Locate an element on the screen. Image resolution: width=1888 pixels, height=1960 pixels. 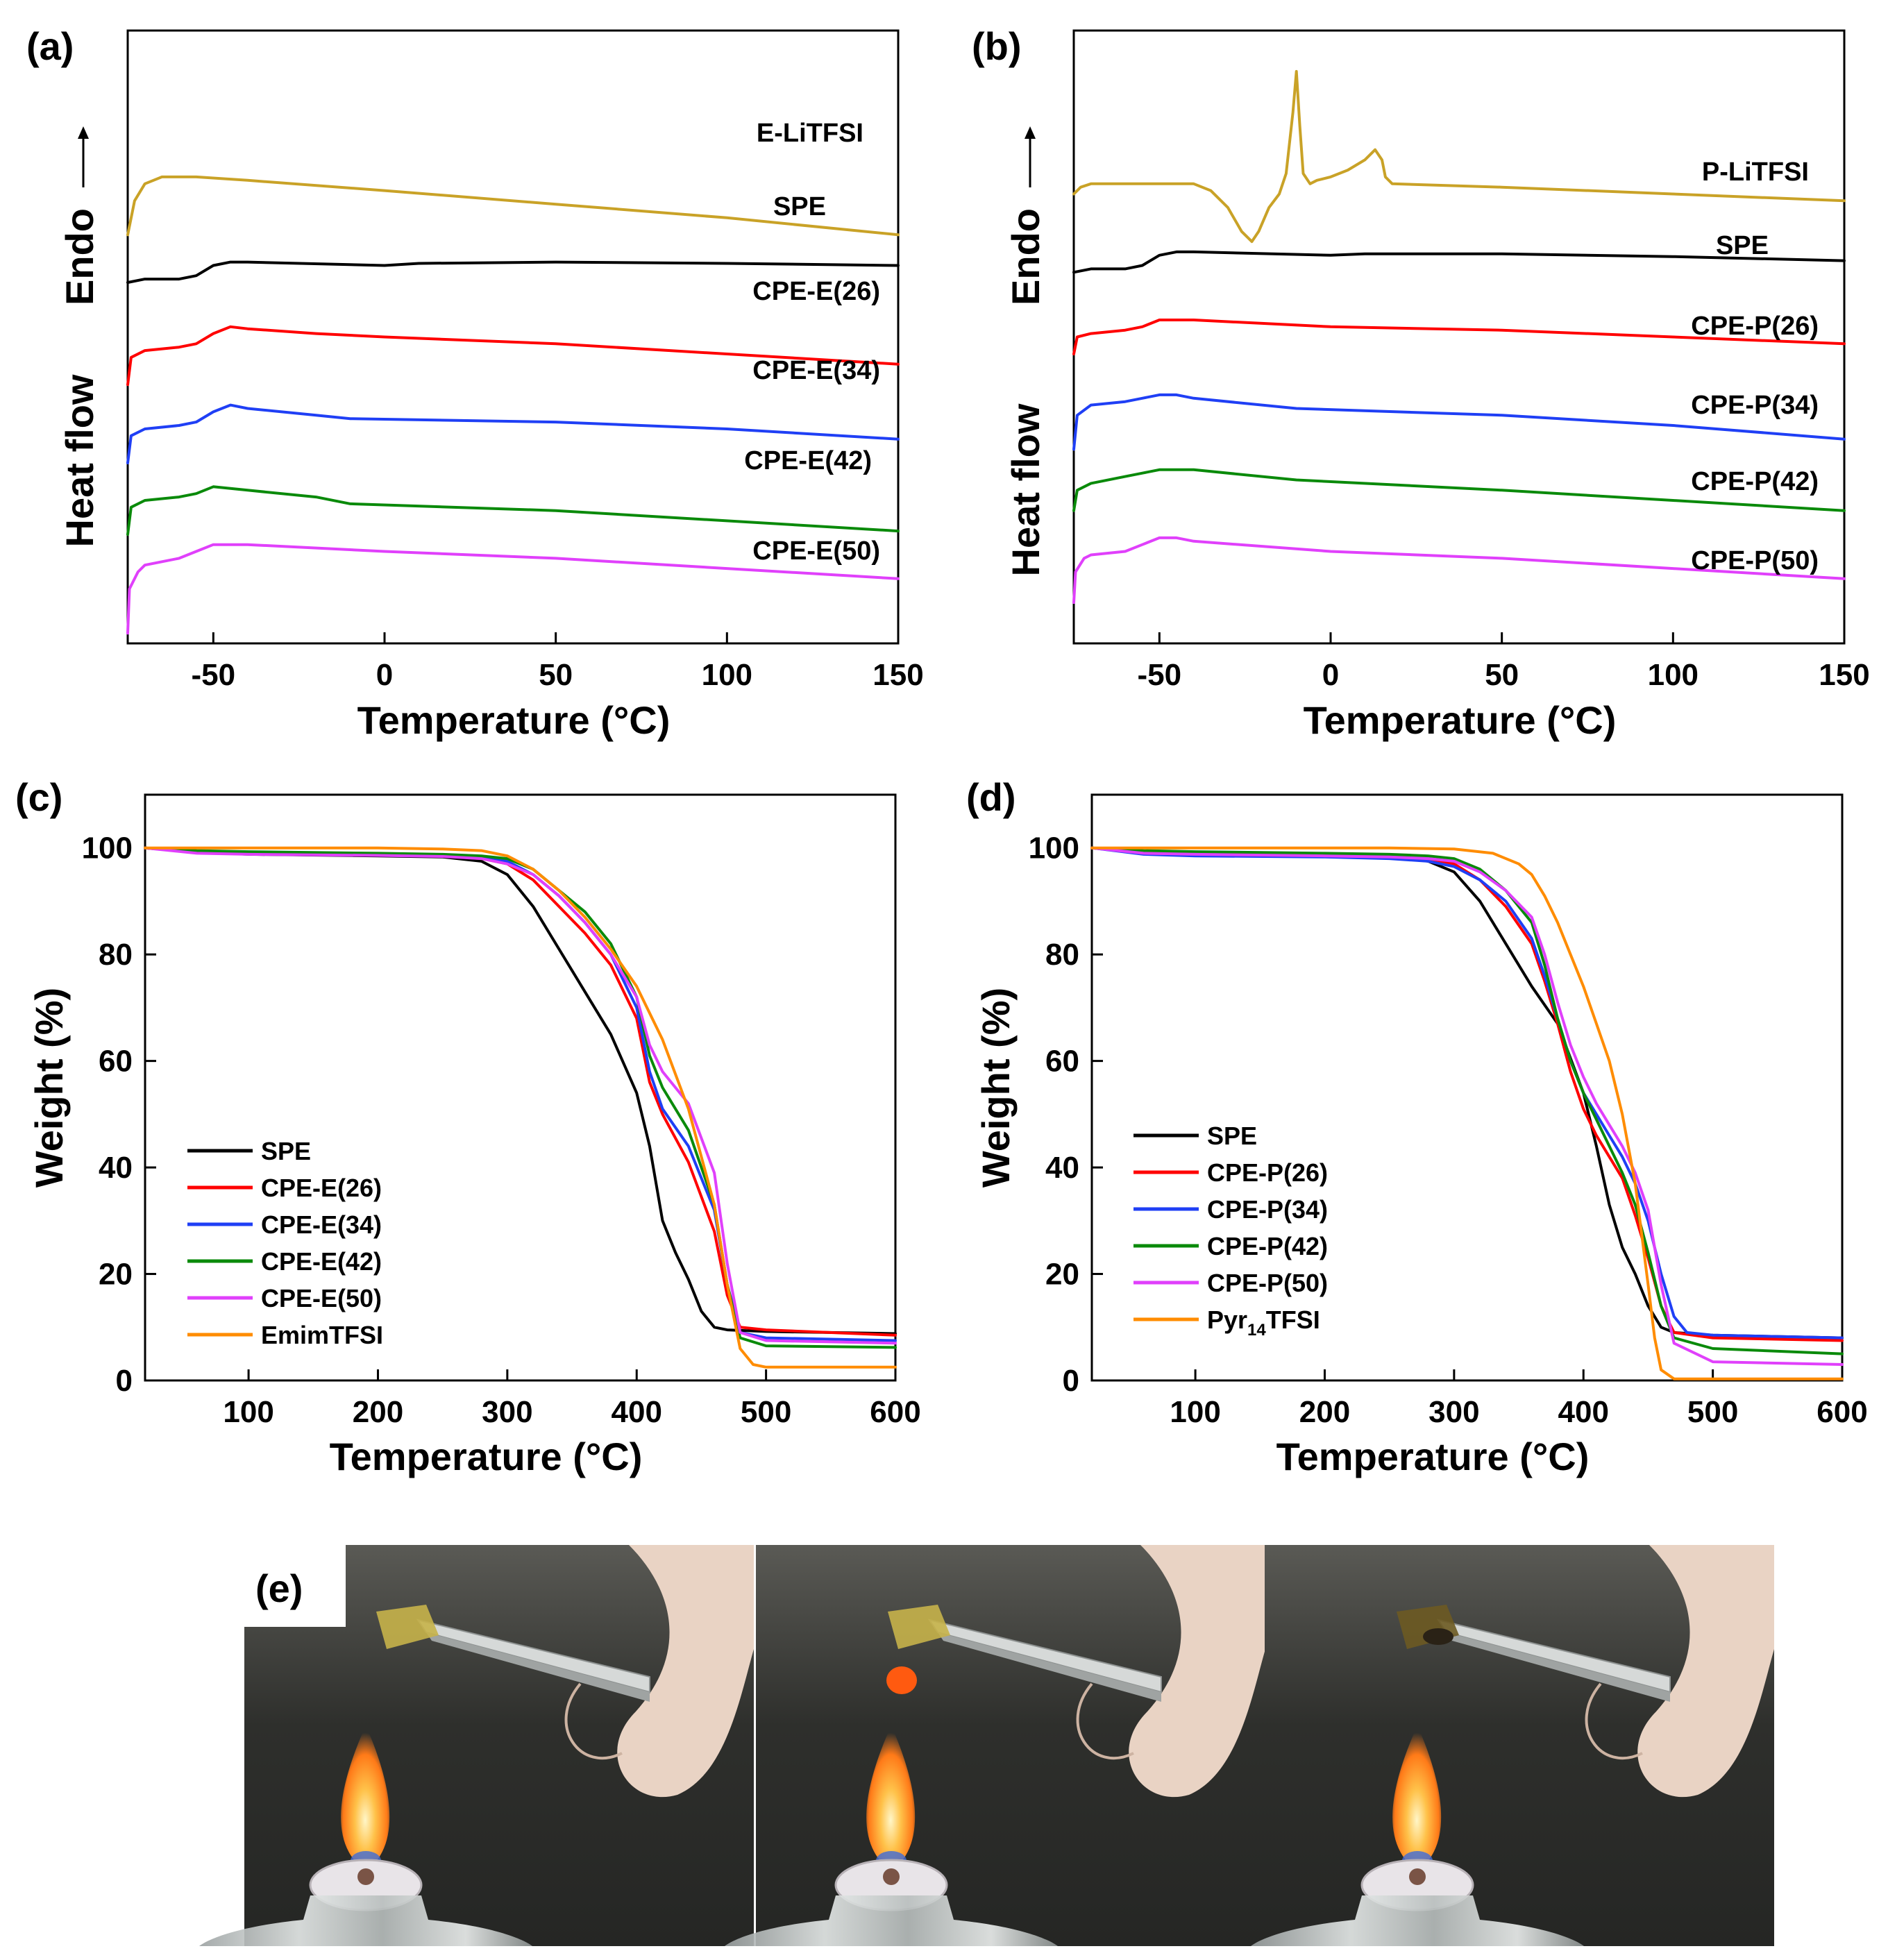
y-tick-label: 80 is located at coordinates (1062, 955).